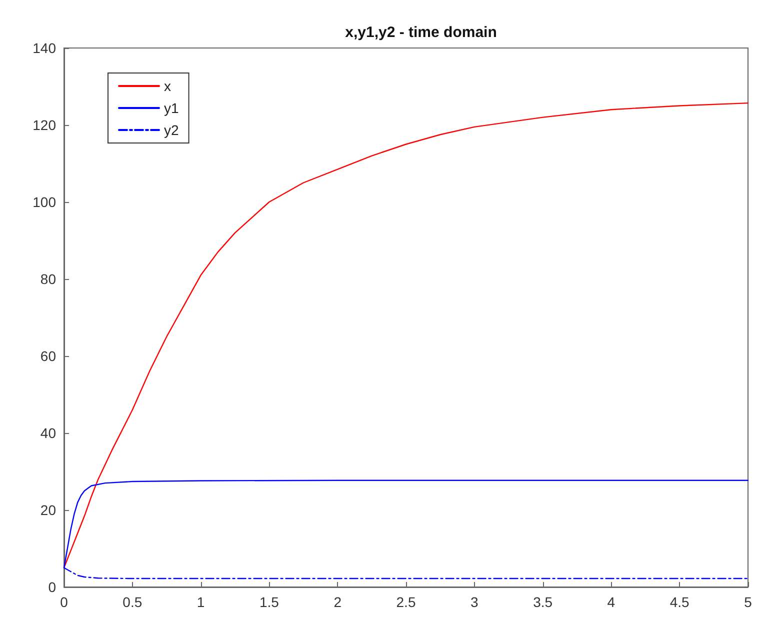 The image size is (764, 633). Describe the element at coordinates (171, 108) in the screenshot. I see `legend-label: y1` at that location.